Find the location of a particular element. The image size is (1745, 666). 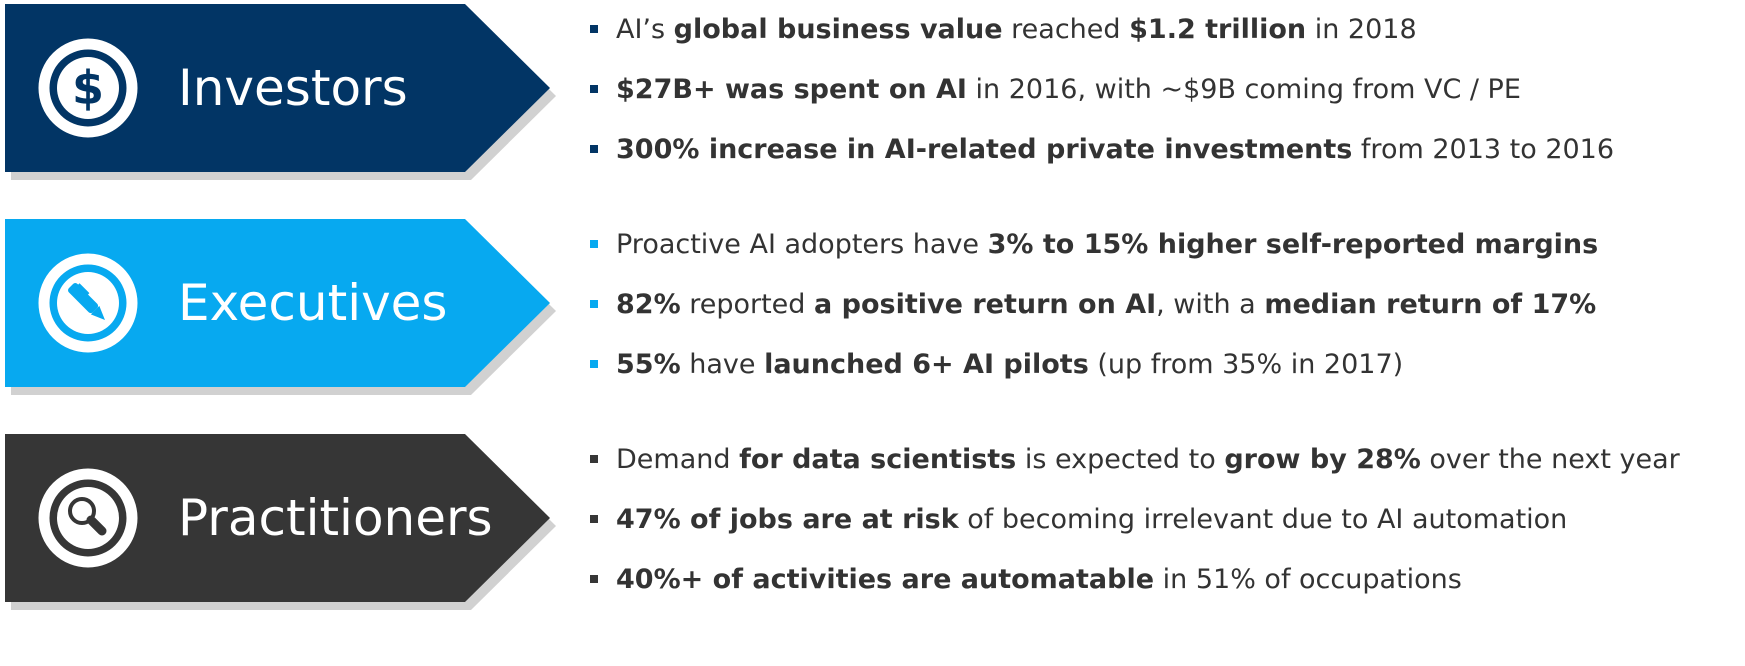

bullet-highlight-text: 47% of jobs are at risk is located at coordinates (787, 519).